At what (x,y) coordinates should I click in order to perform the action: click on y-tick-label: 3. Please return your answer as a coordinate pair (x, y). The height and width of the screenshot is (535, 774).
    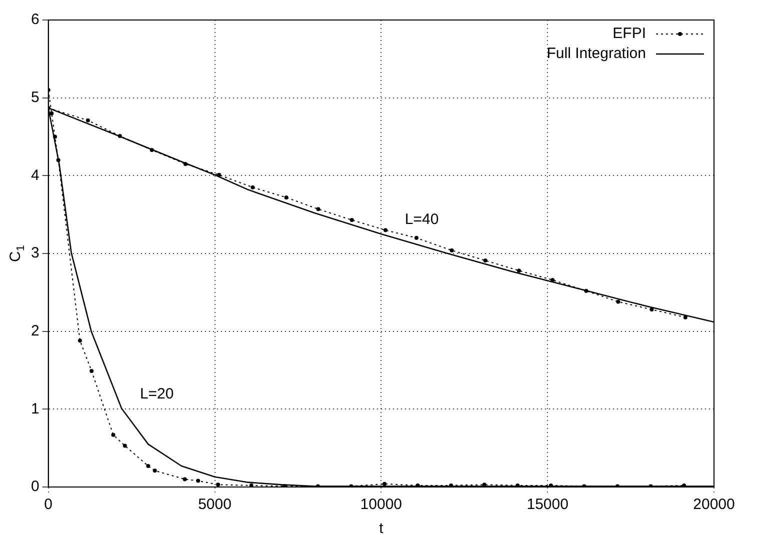
    Looking at the image, I should click on (35, 253).